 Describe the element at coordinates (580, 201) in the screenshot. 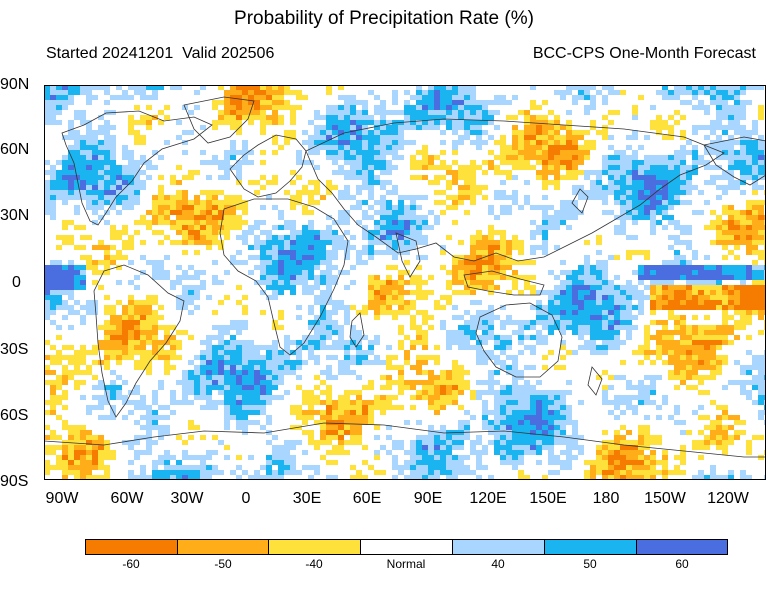

I see `coast-japan` at that location.